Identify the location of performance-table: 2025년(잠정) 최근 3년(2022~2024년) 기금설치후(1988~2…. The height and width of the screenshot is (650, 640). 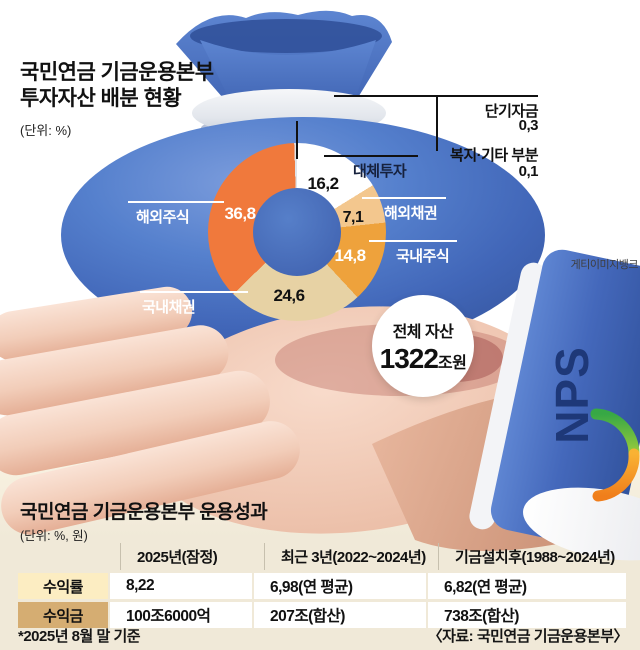
(323, 585).